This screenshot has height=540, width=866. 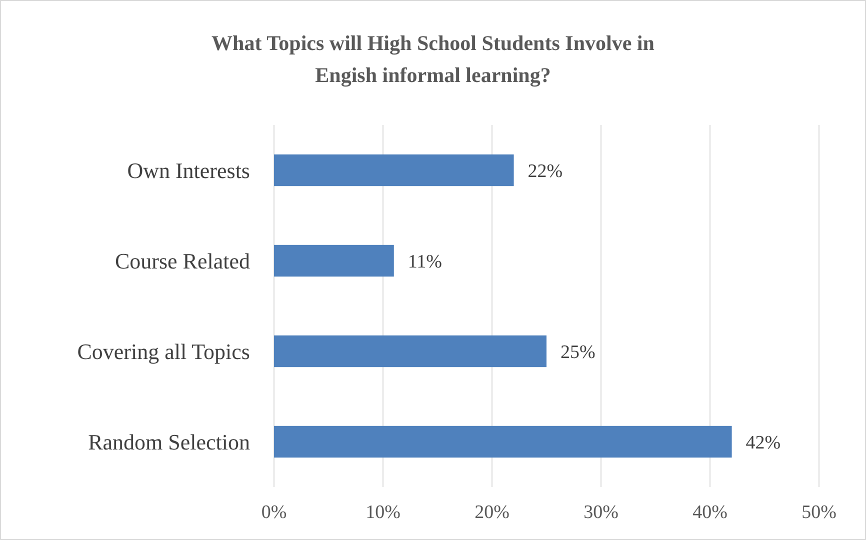 What do you see at coordinates (492, 512) in the screenshot?
I see `x-tick-label: 20%` at bounding box center [492, 512].